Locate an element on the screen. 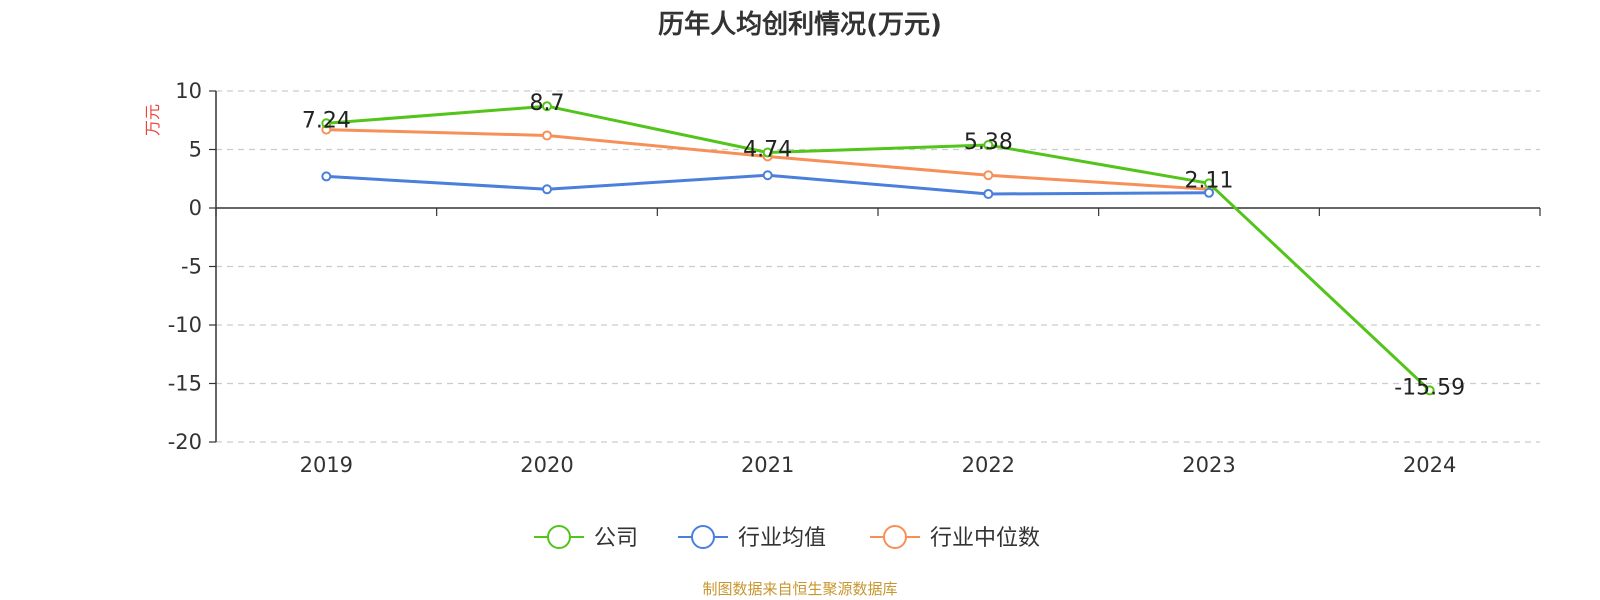 The height and width of the screenshot is (600, 1600). y-axis-ticks: 10 5 0 -5 -10 -15 -20 is located at coordinates (192, 266).